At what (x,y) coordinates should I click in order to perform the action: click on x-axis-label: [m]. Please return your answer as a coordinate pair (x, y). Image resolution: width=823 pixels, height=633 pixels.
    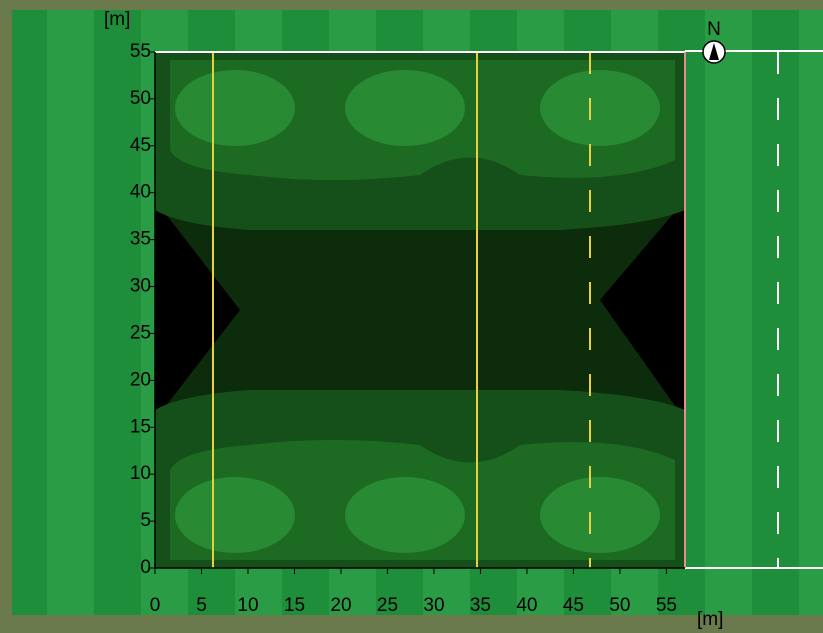
    Looking at the image, I should click on (710, 619).